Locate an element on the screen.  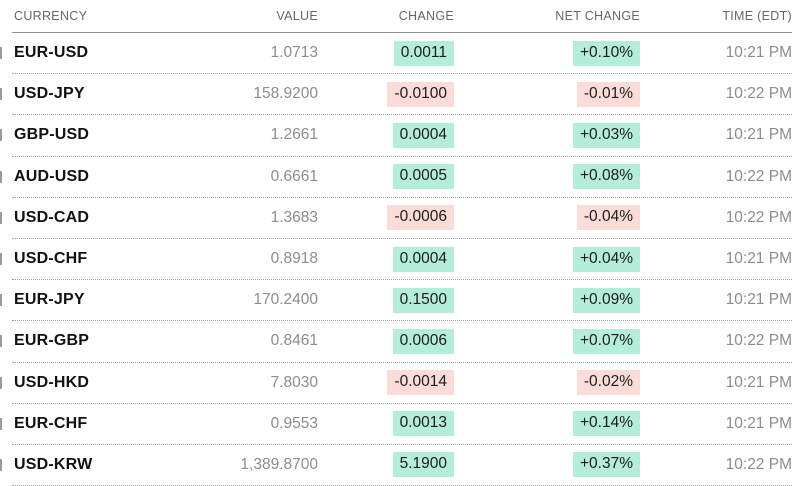
currency-pair-link: USD-CAD is located at coordinates (52, 217).